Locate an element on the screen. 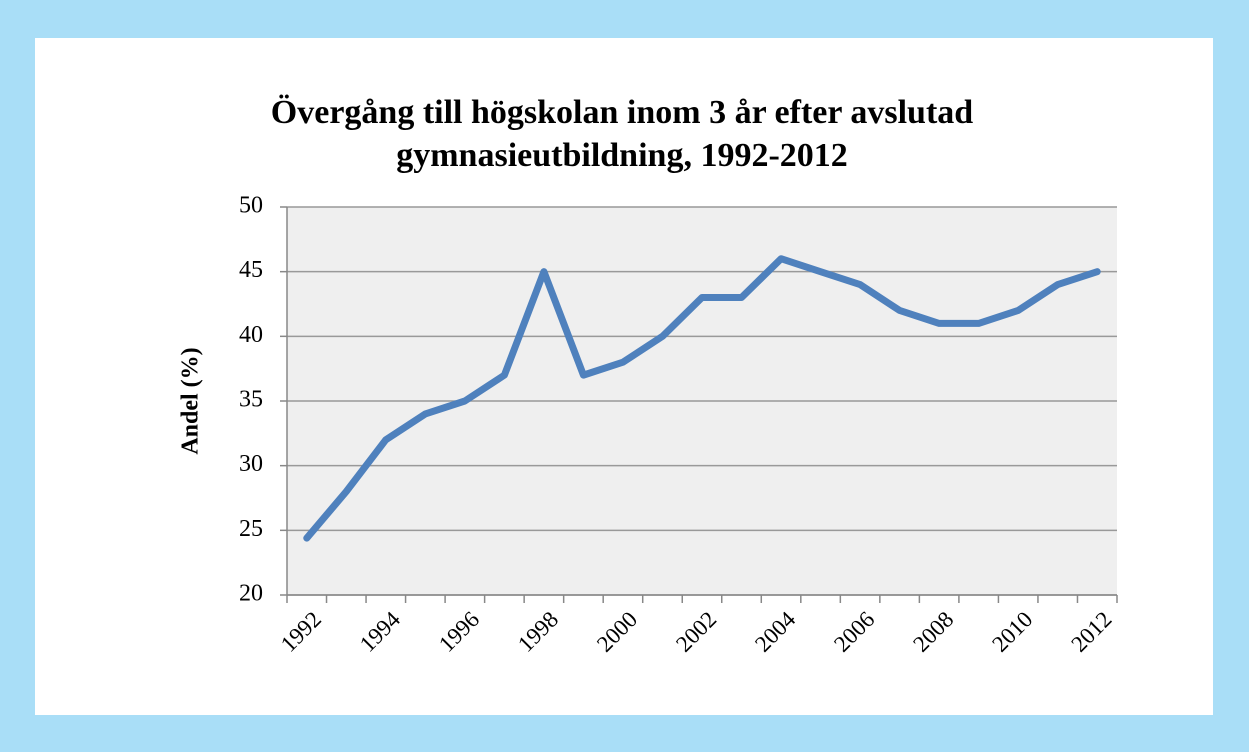 This screenshot has height=752, width=1249. chart-title: gymnasieutbildning, 1992-2012 is located at coordinates (622, 155).